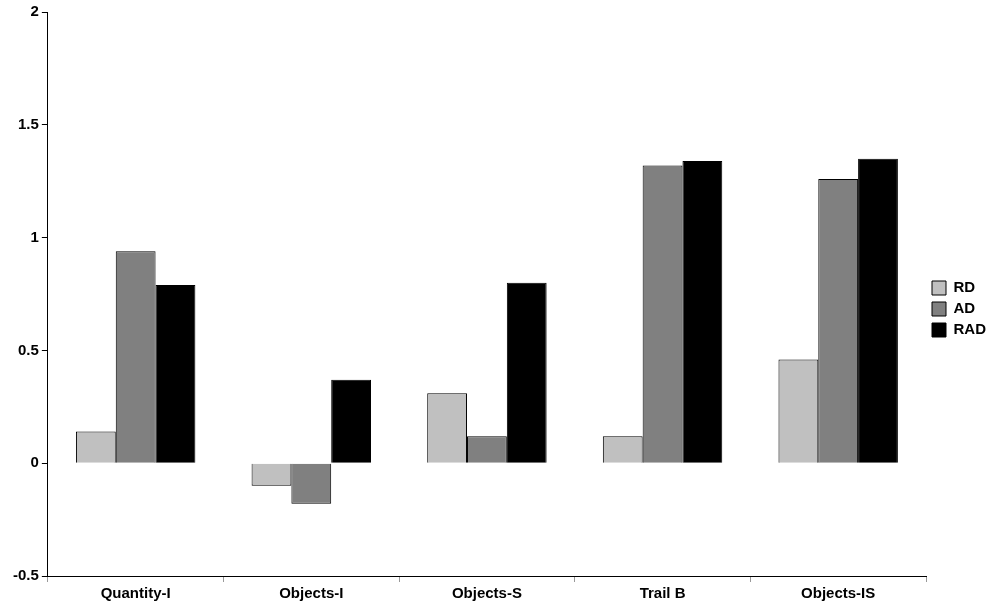 This screenshot has width=1001, height=611. I want to click on y-tick-label: 0, so click(34, 462).